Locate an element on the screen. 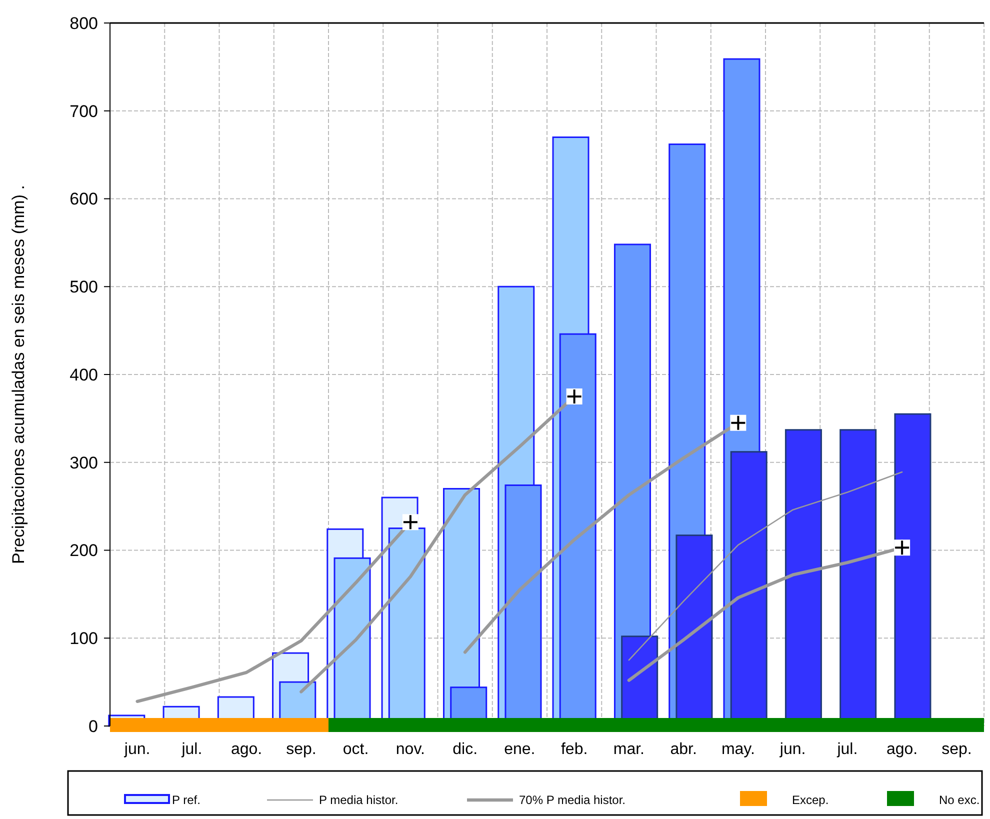 The image size is (990, 819). x-tick-label: nov. is located at coordinates (410, 749).